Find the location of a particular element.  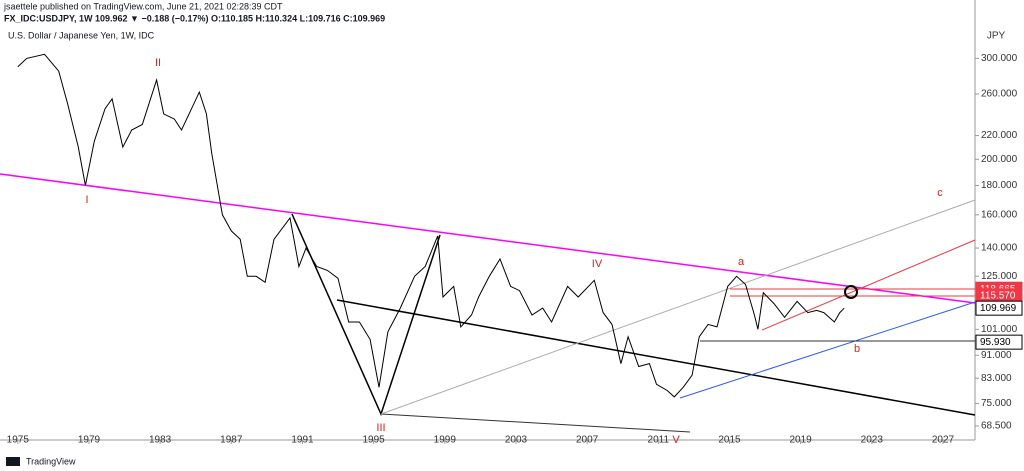

price-tag-label: 95.930 is located at coordinates (995, 342).